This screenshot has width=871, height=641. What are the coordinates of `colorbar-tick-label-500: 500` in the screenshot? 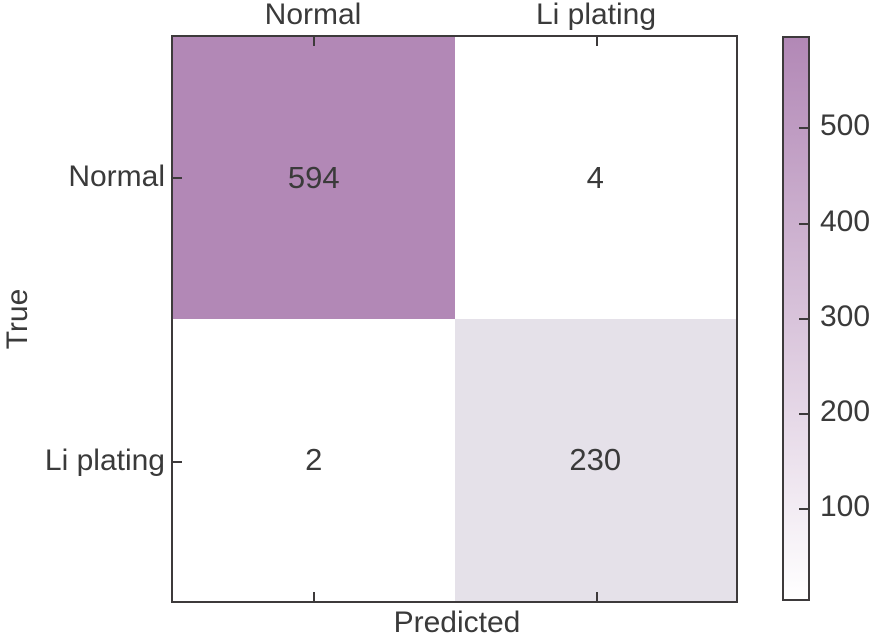 It's located at (845, 125).